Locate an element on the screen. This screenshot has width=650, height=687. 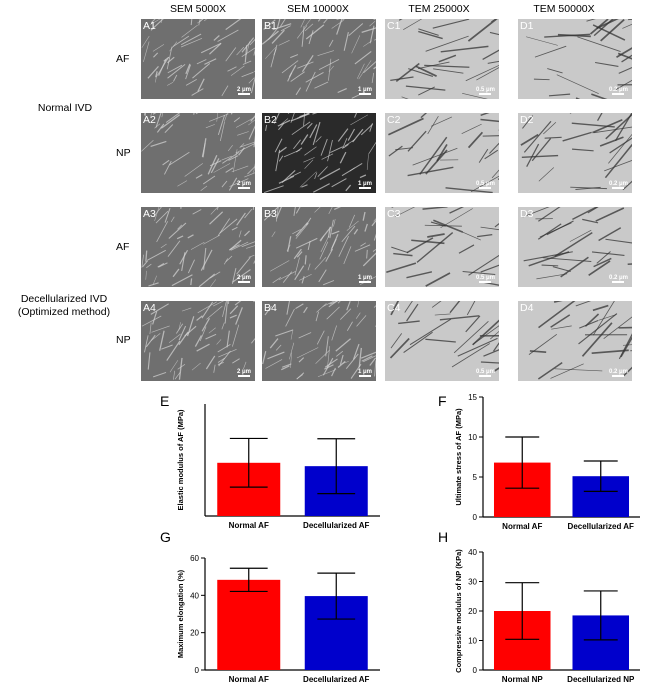
y-axis-label: Maximum elongation (%) is located at coordinates (180, 613).